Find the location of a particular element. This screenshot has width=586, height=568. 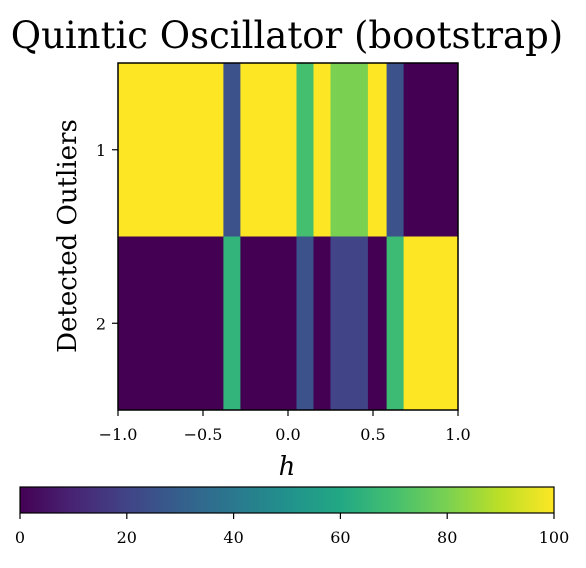

chart-title: Quintic Oscillator (bootstrap) is located at coordinates (287, 35).